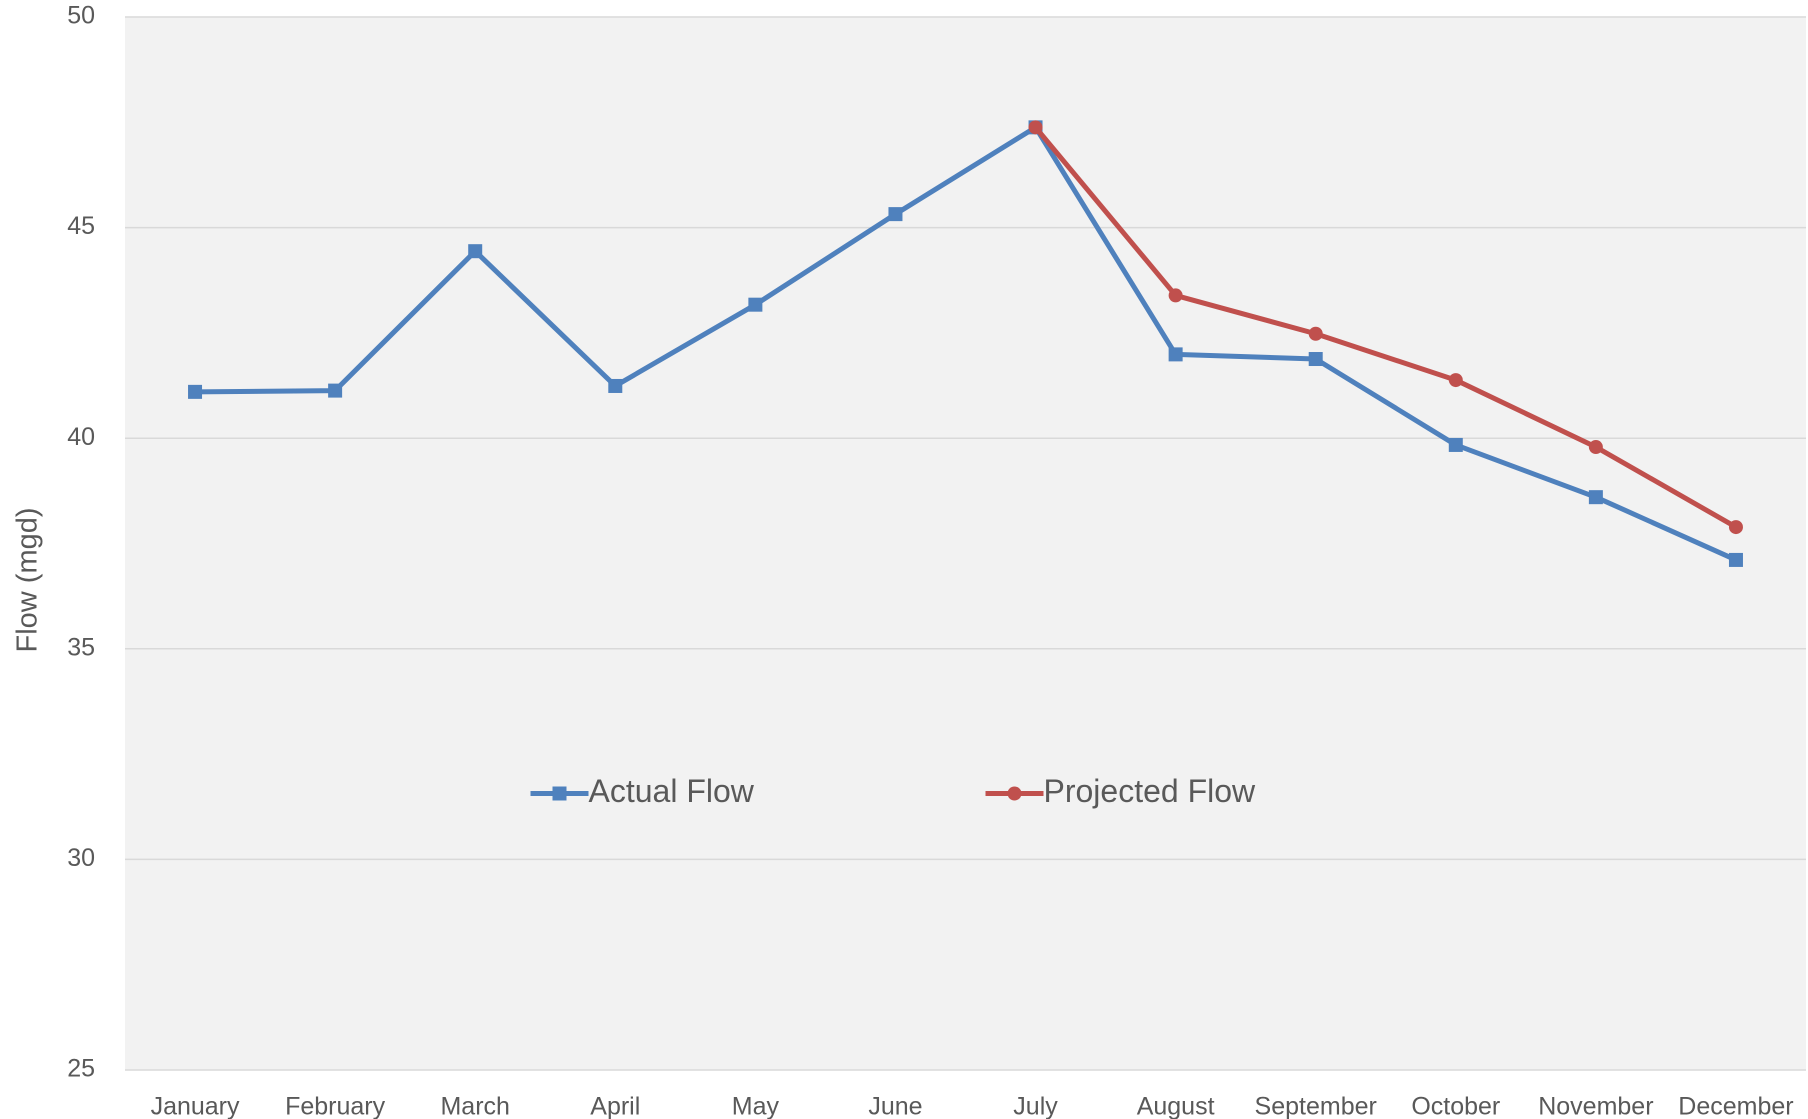 The width and height of the screenshot is (1808, 1119). I want to click on x-tick-label: March, so click(474, 1106).